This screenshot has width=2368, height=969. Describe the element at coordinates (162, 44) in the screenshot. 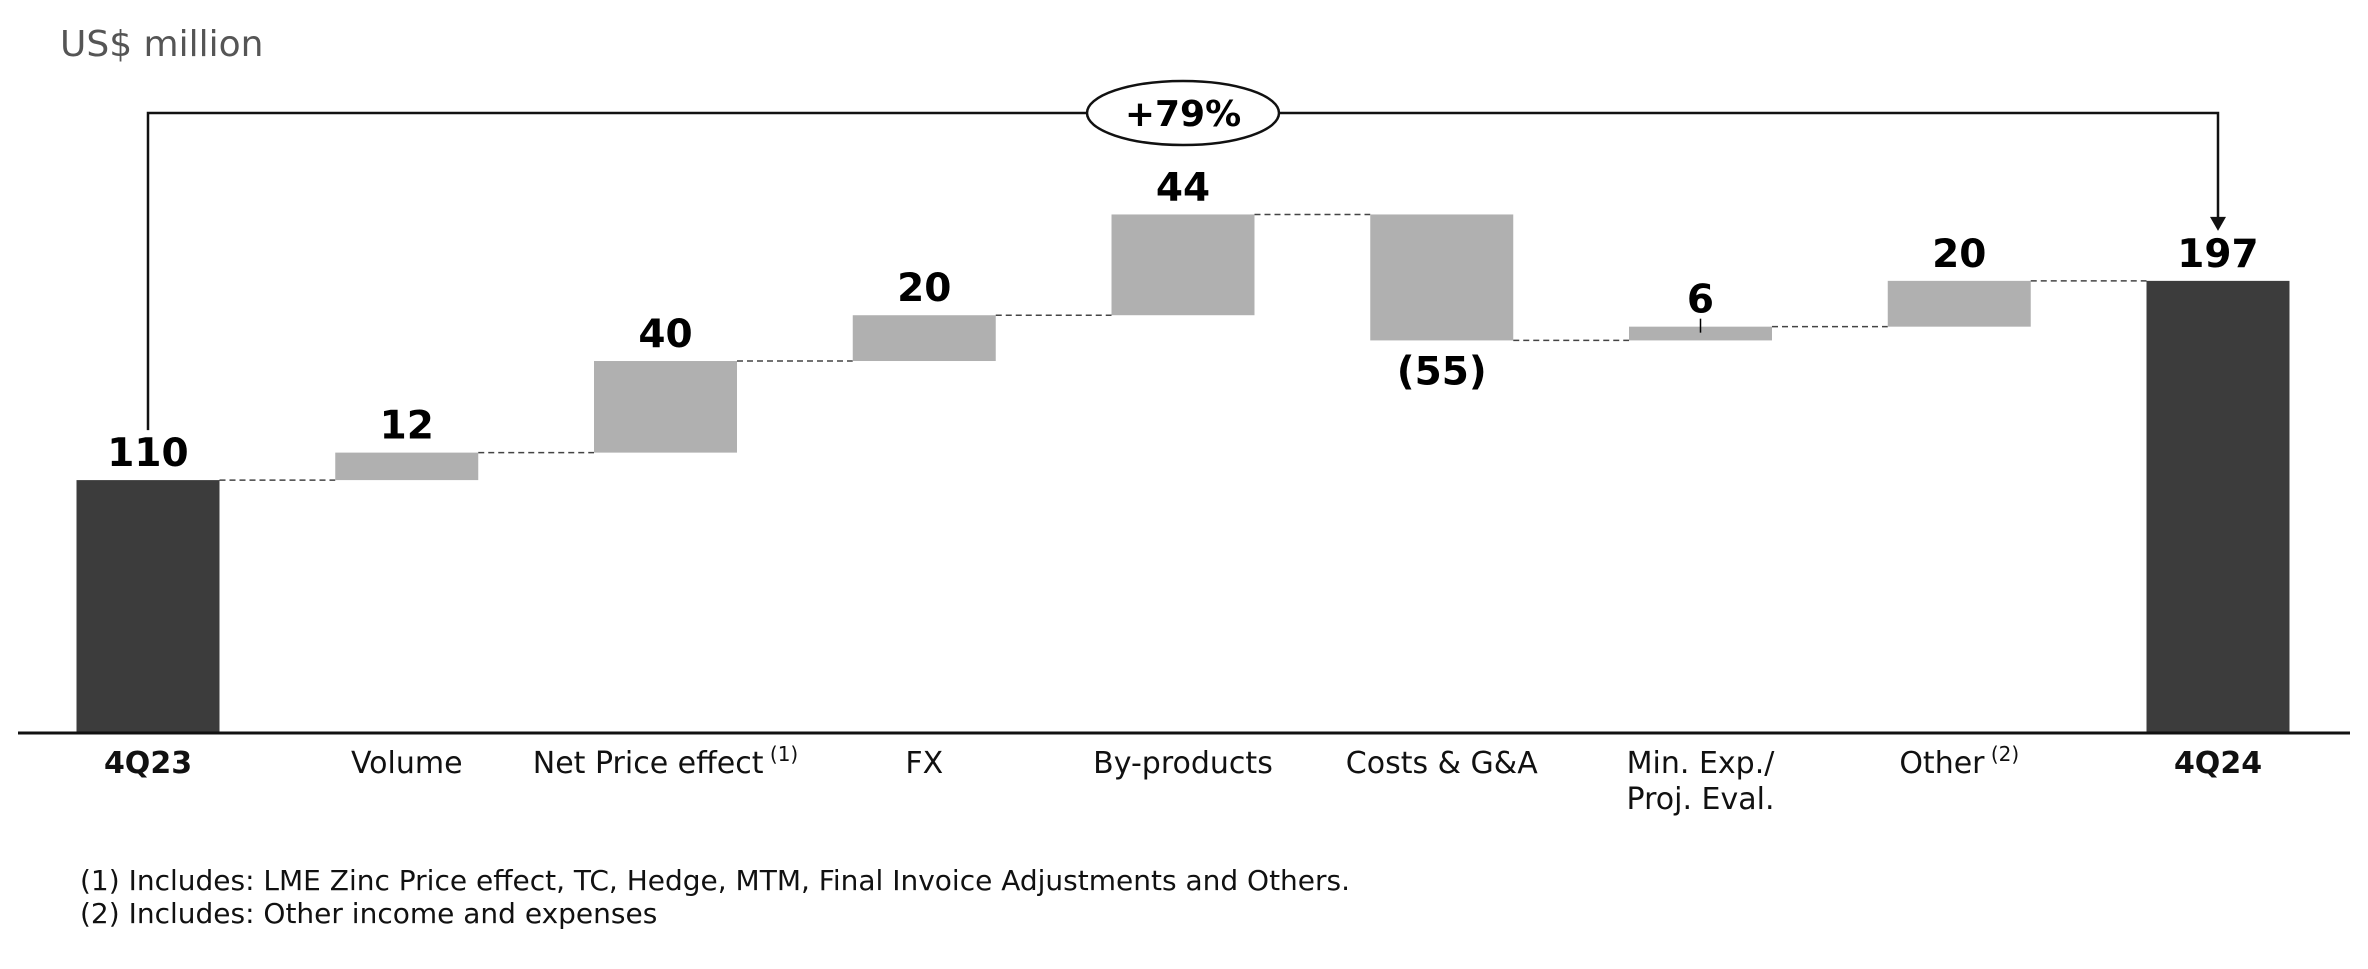

I see `unit-label: US$ million` at that location.